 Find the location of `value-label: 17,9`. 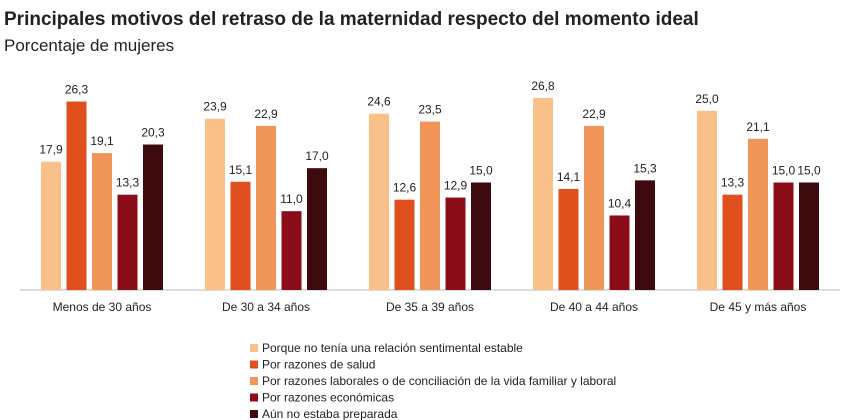

value-label: 17,9 is located at coordinates (51, 150).